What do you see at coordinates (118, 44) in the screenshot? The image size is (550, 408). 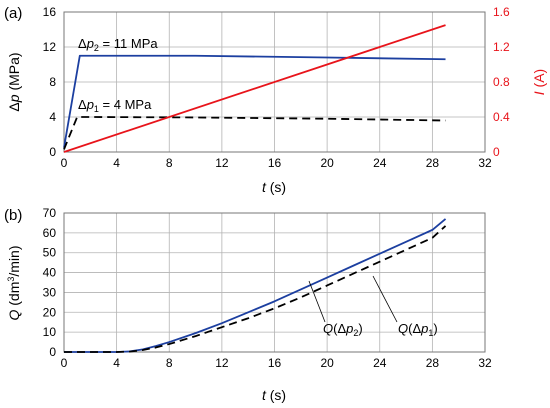 I see `annotation-dp2: Δp2 = 11 MPa` at bounding box center [118, 44].